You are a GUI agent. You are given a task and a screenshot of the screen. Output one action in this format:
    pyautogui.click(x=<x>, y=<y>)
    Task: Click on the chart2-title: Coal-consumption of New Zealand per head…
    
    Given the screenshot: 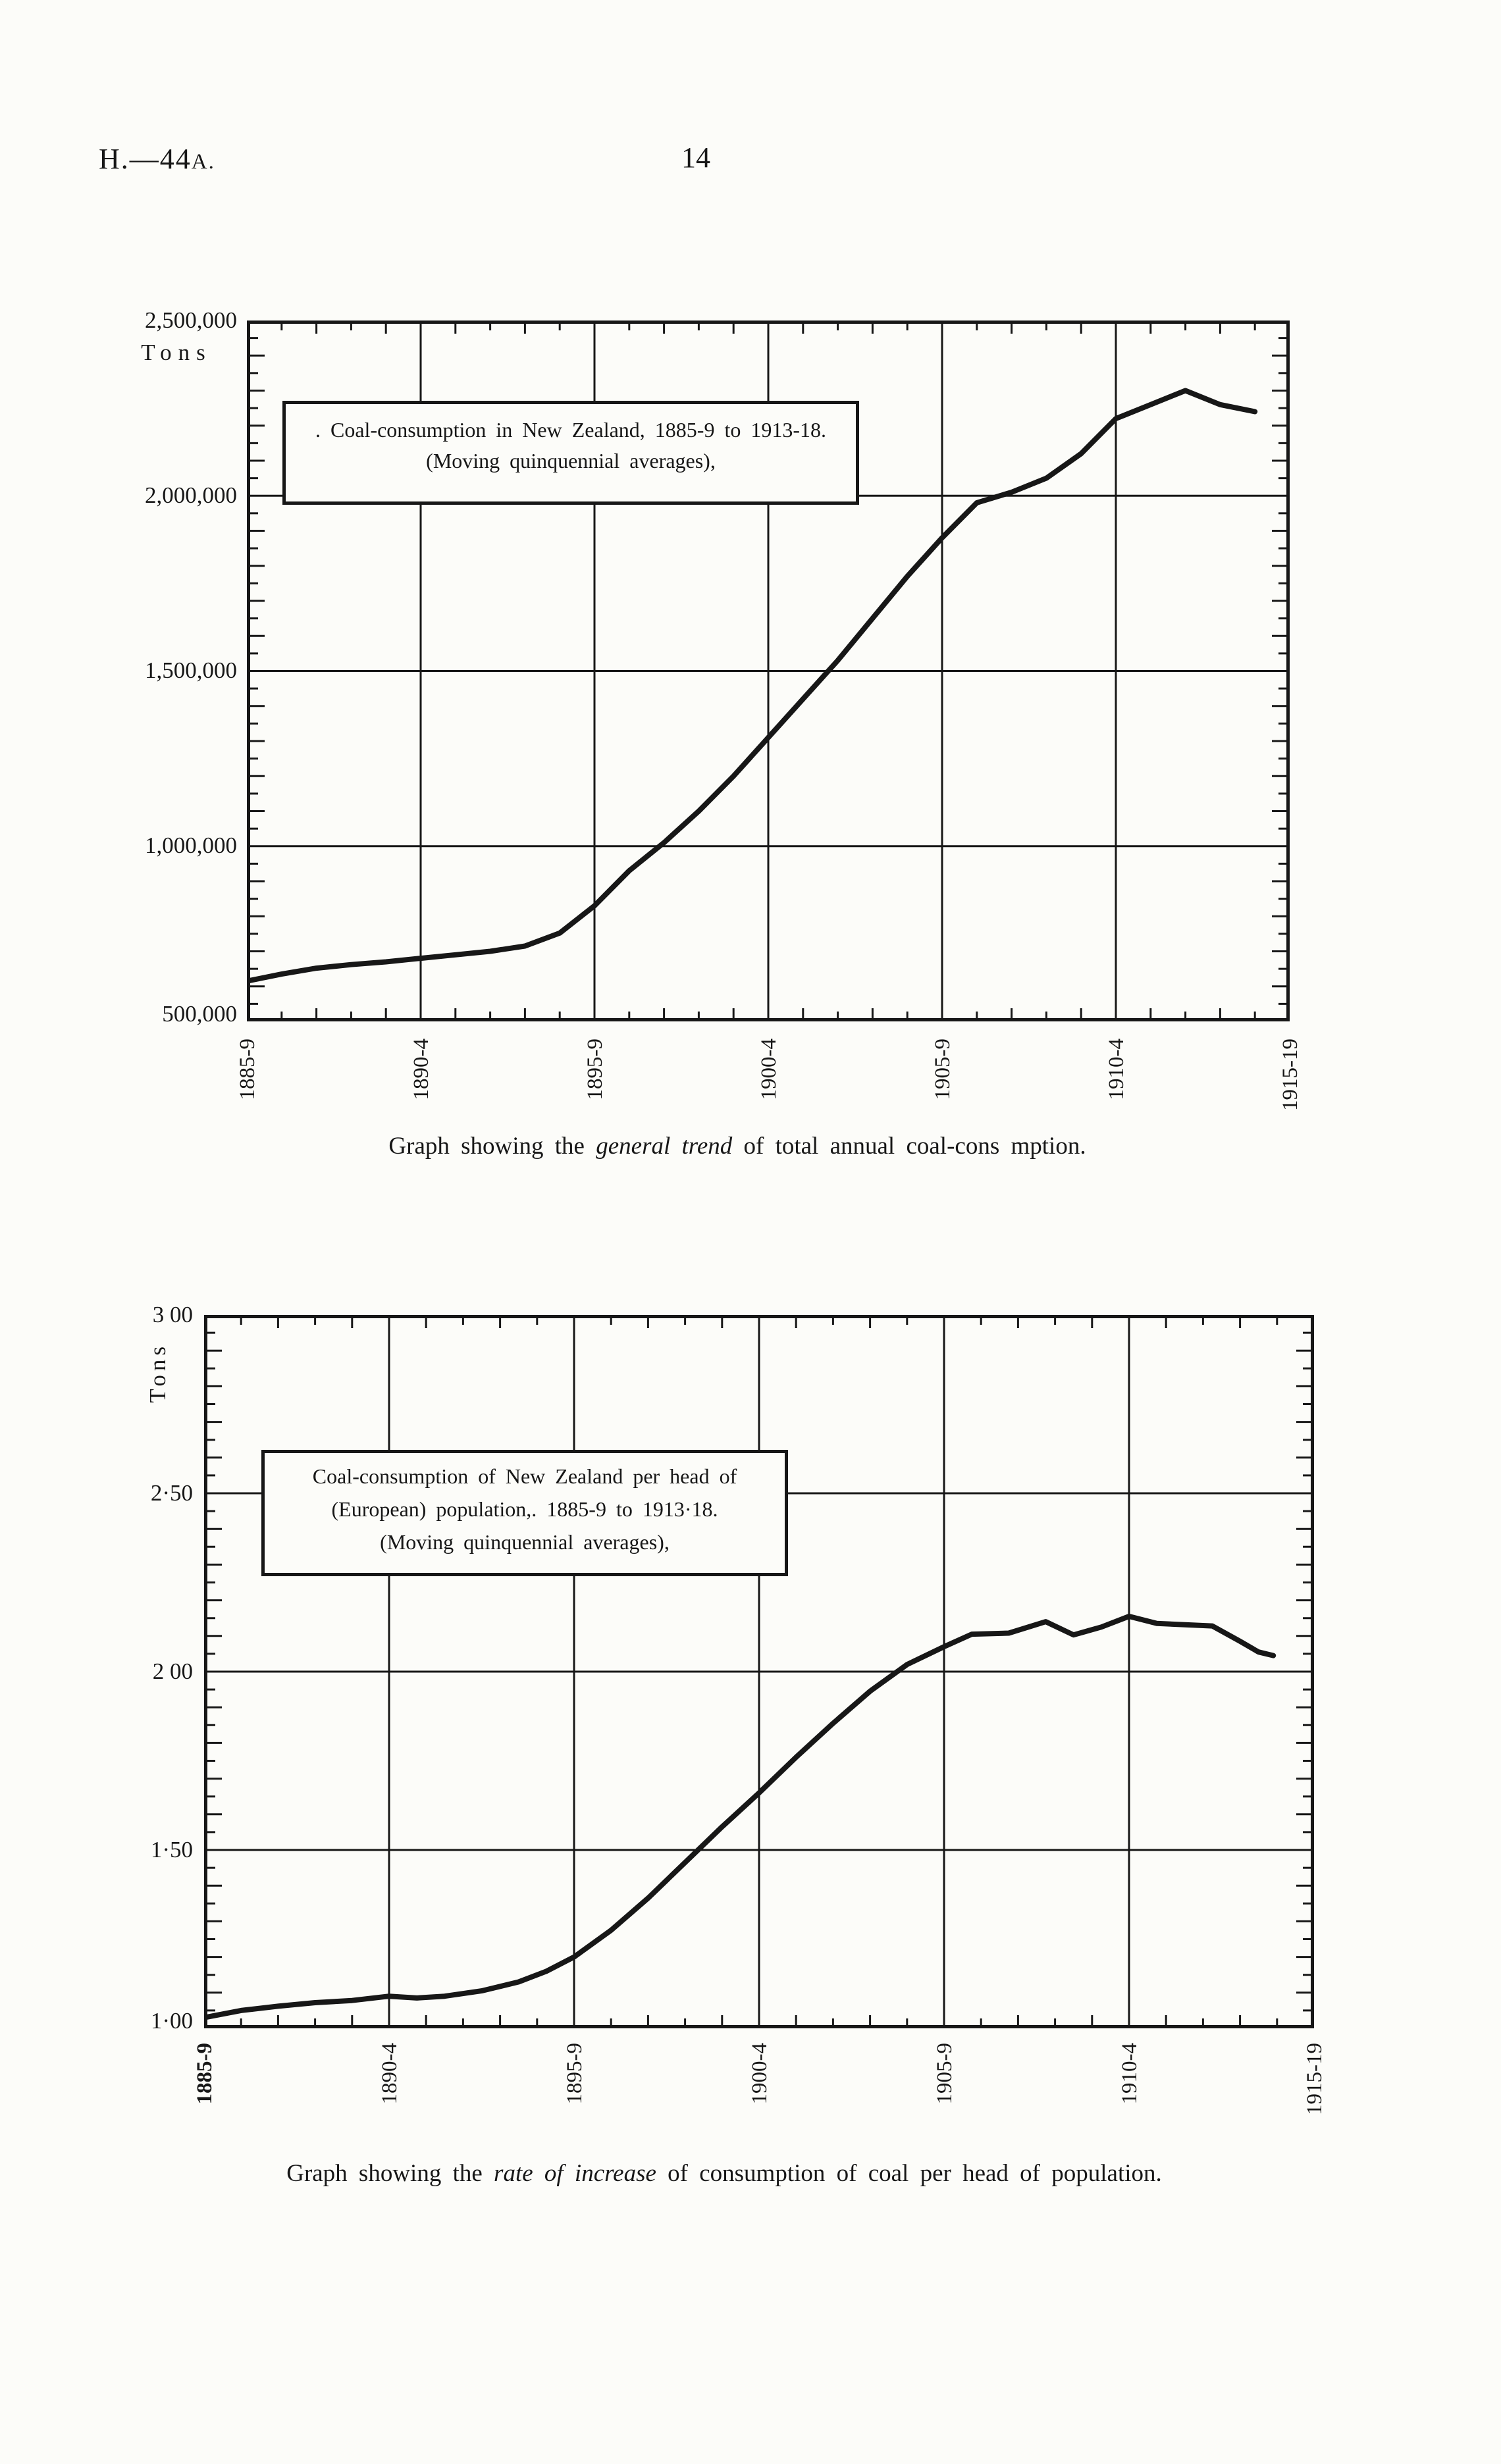 What is the action you would take?
    pyautogui.click(x=524, y=1476)
    